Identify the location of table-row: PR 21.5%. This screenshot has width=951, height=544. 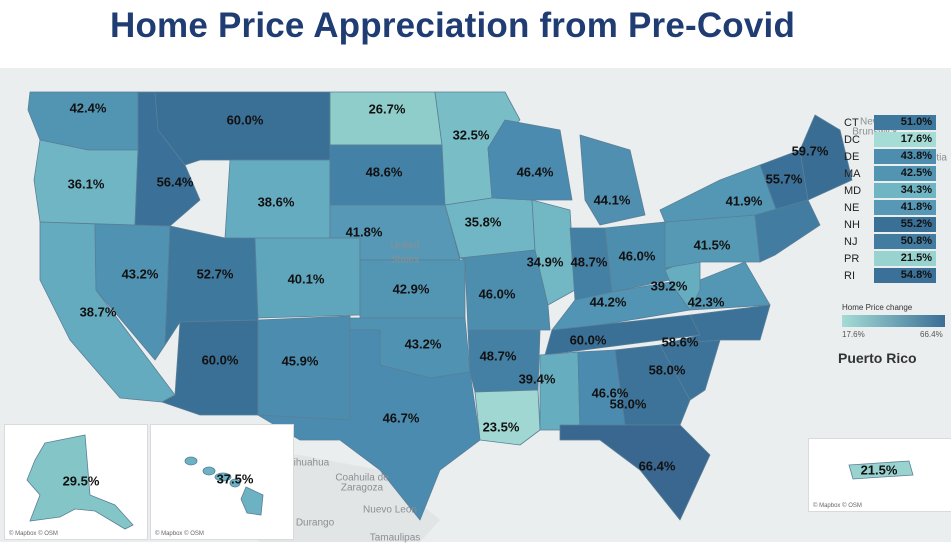
(886, 258).